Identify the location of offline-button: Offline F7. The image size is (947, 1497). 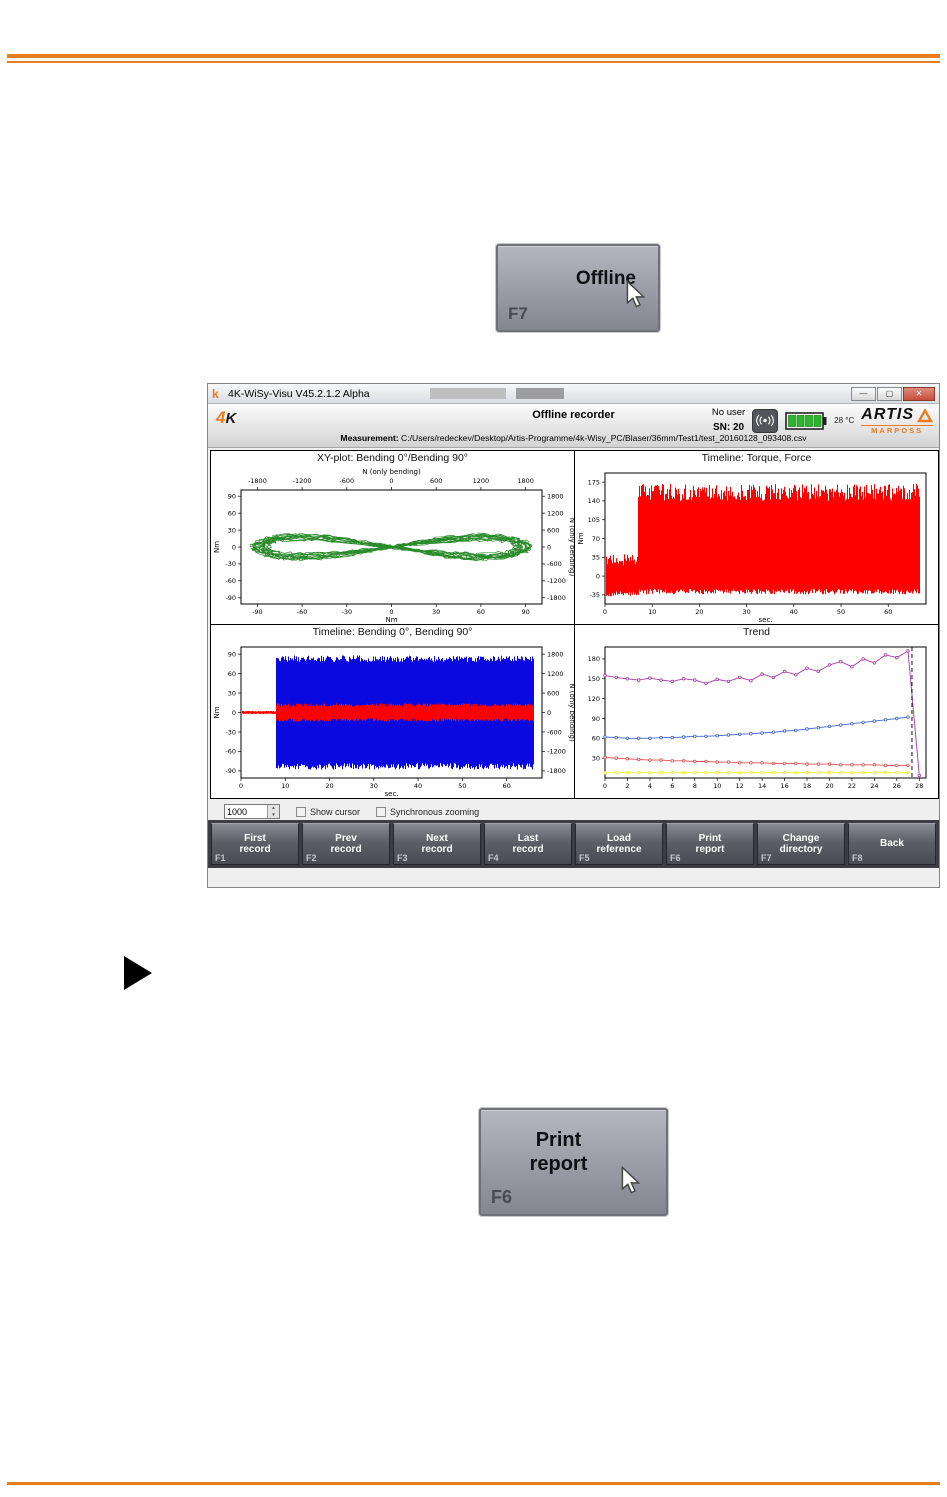
(578, 288).